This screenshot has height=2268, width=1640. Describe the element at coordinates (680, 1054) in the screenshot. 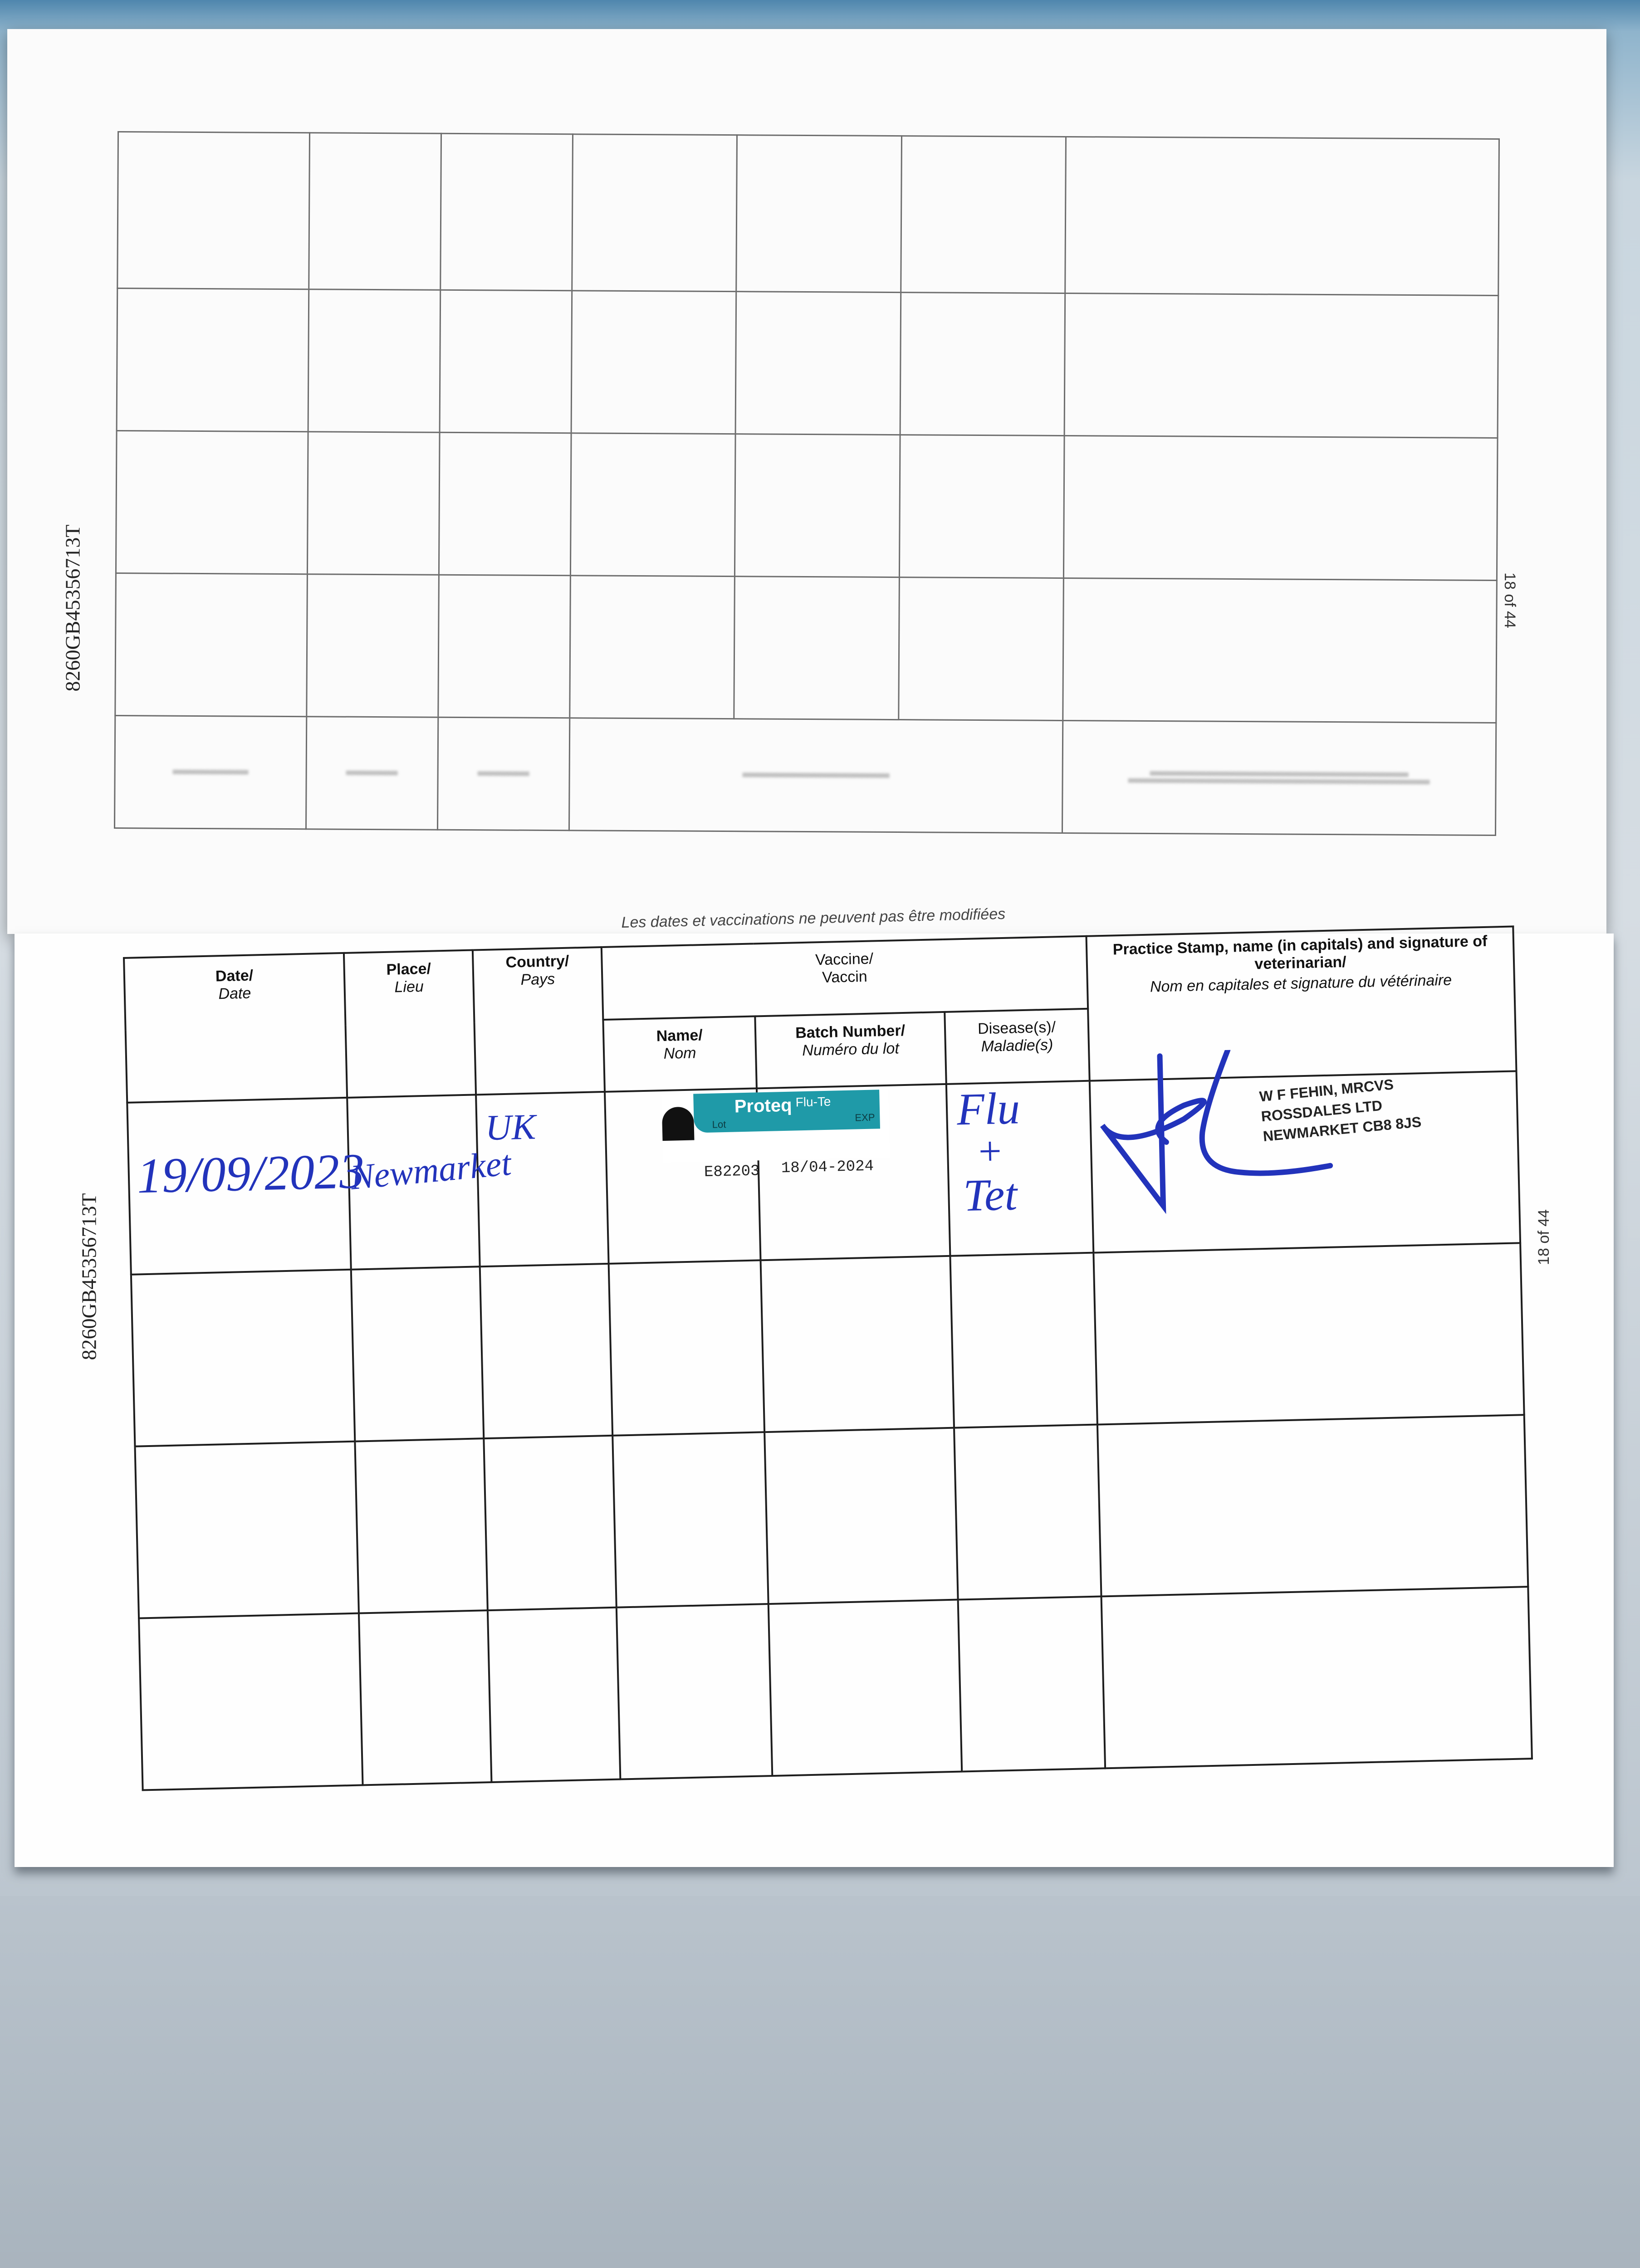

I see `header-name: Name/Nom` at that location.